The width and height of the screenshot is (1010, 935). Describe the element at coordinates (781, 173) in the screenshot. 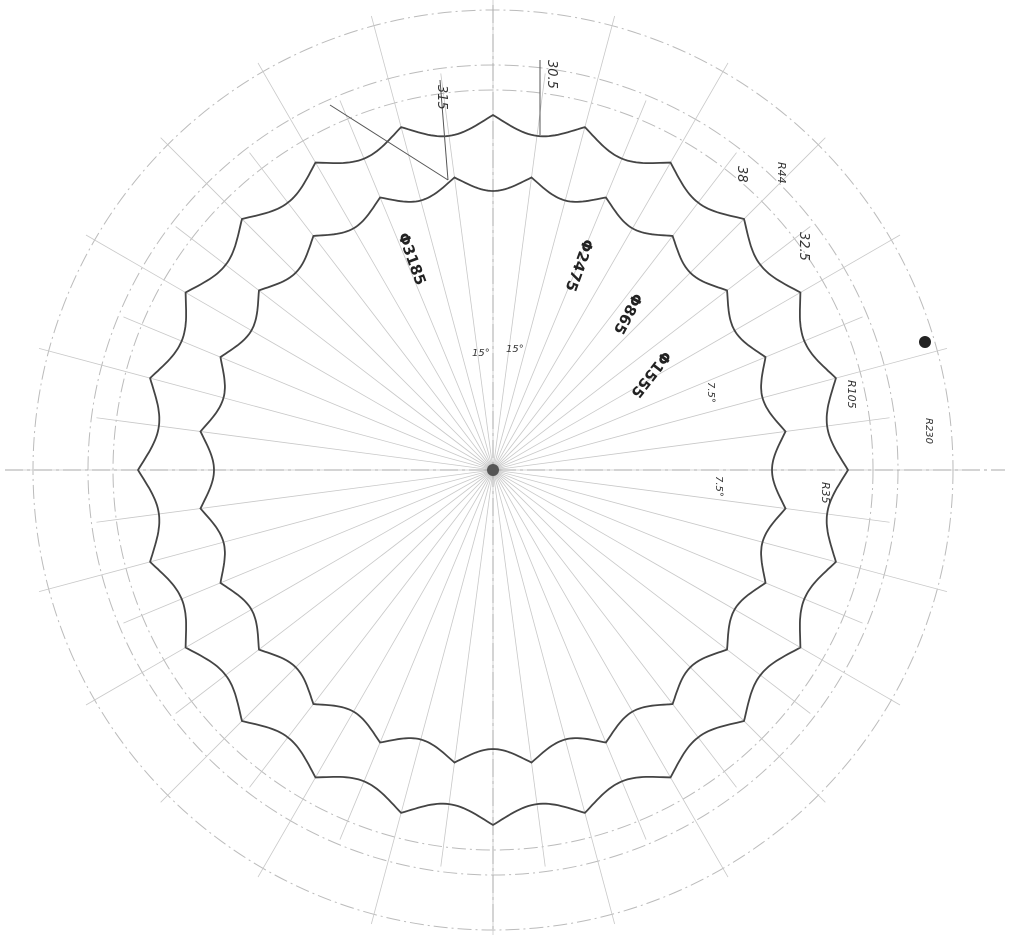

I see `dimension-label: R44` at that location.